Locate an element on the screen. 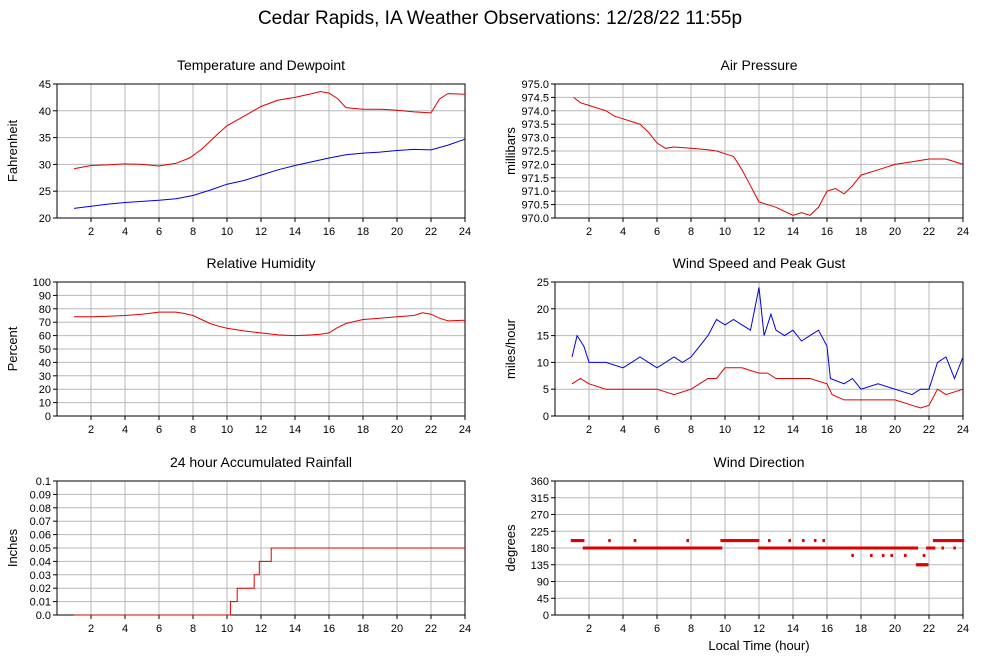 This screenshot has width=1000, height=660. wind-xtick-label: 22 is located at coordinates (929, 430).